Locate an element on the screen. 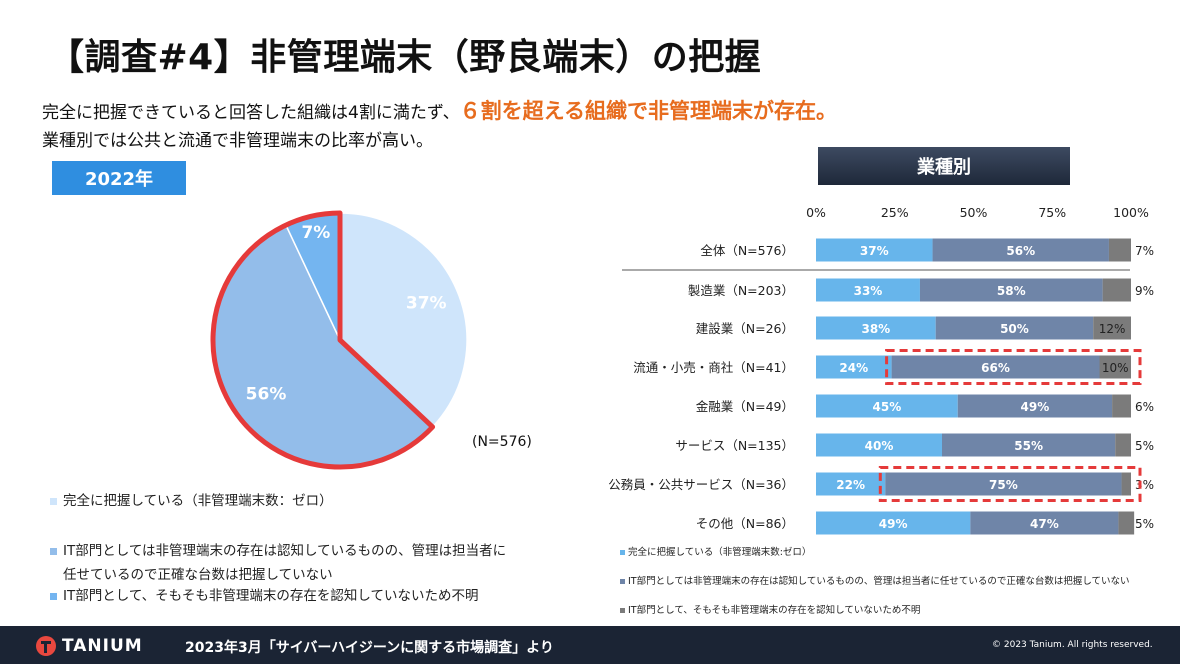 Image resolution: width=1180 pixels, height=664 pixels. bar-value-label: 7% is located at coordinates (1144, 251).